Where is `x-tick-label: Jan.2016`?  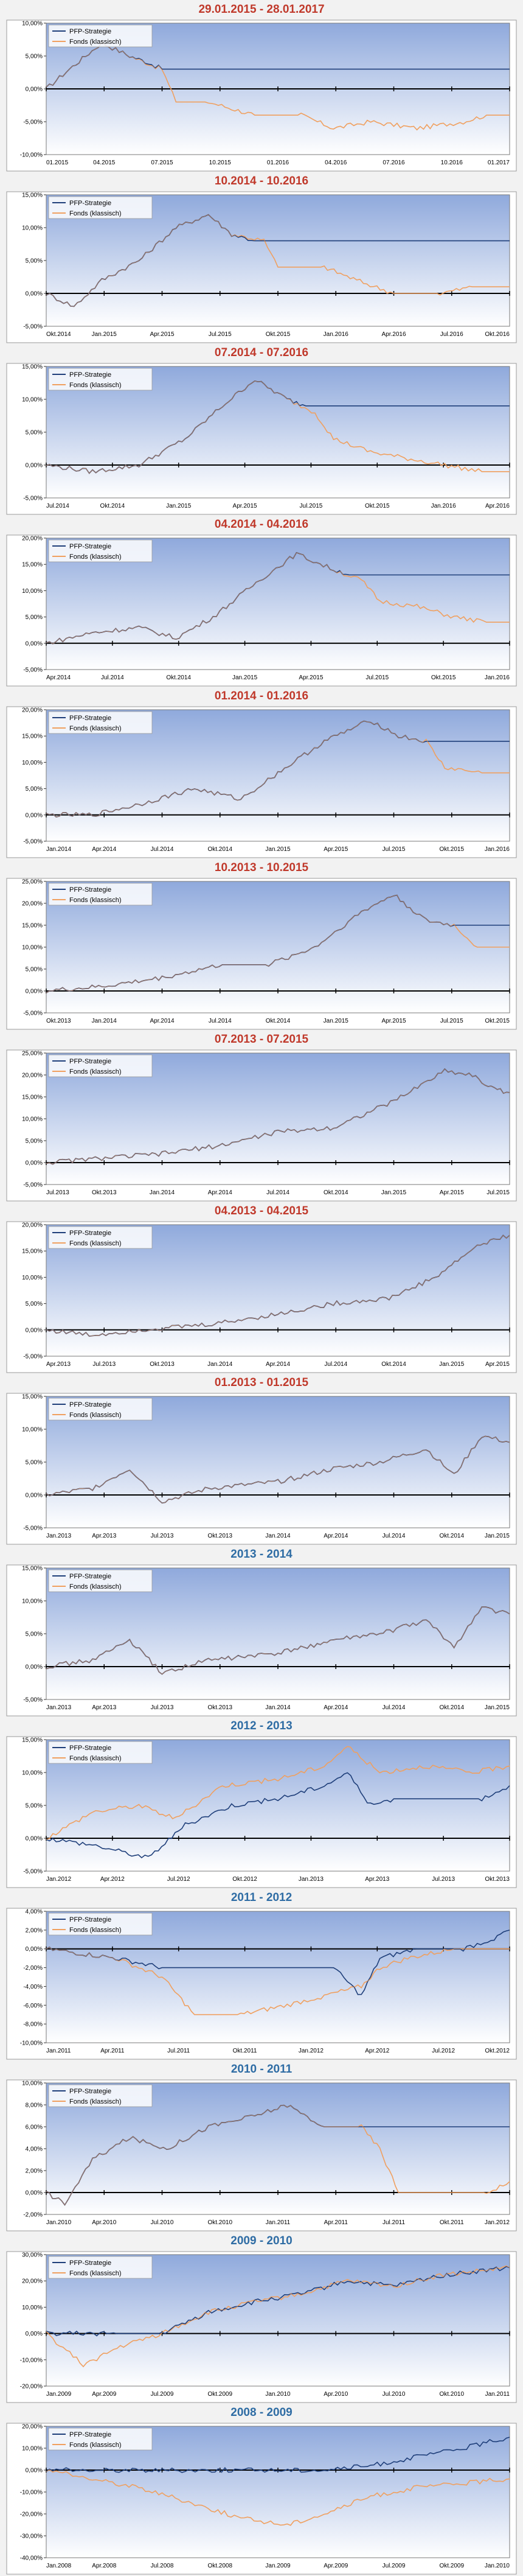
x-tick-label: Jan.2016 is located at coordinates (444, 506).